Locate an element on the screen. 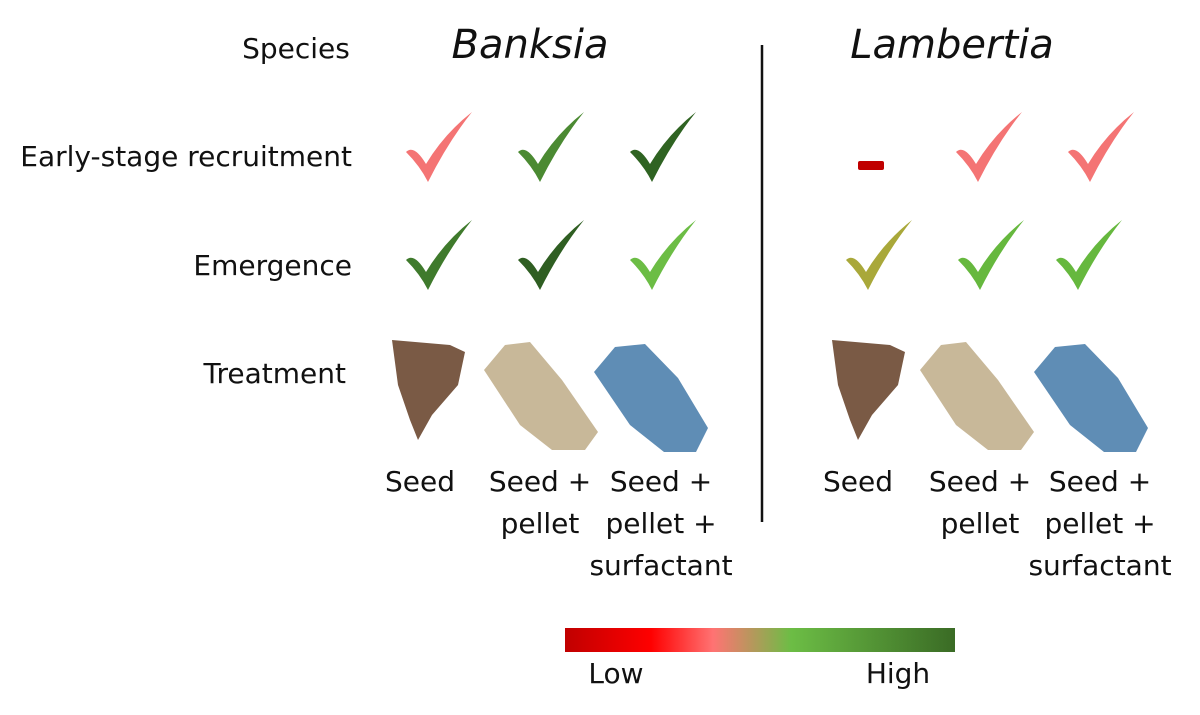 The height and width of the screenshot is (715, 1200). legend-label: Low is located at coordinates (615, 673).